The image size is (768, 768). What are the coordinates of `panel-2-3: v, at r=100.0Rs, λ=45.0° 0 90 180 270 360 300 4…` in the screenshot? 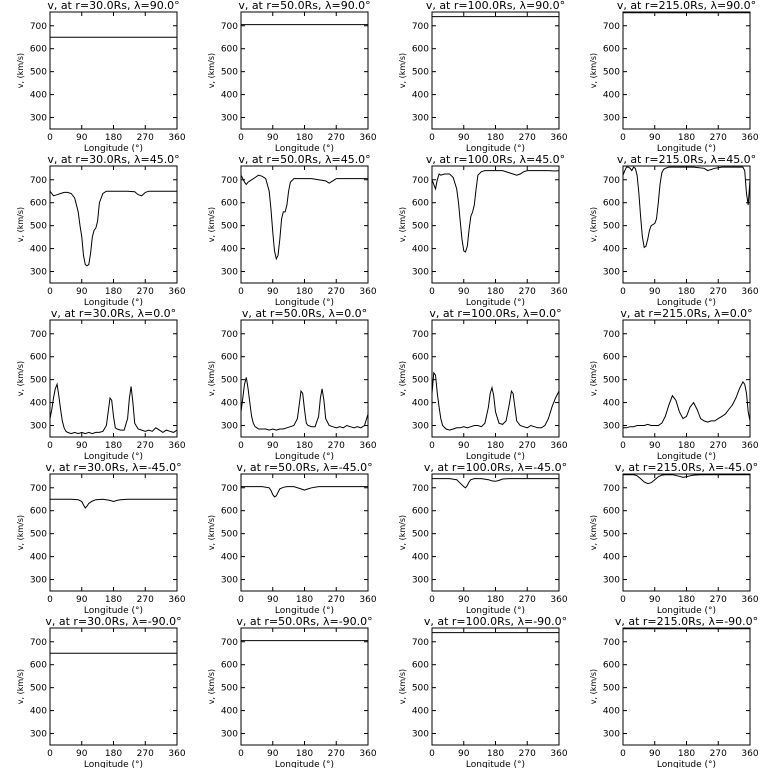 It's located at (483, 230).